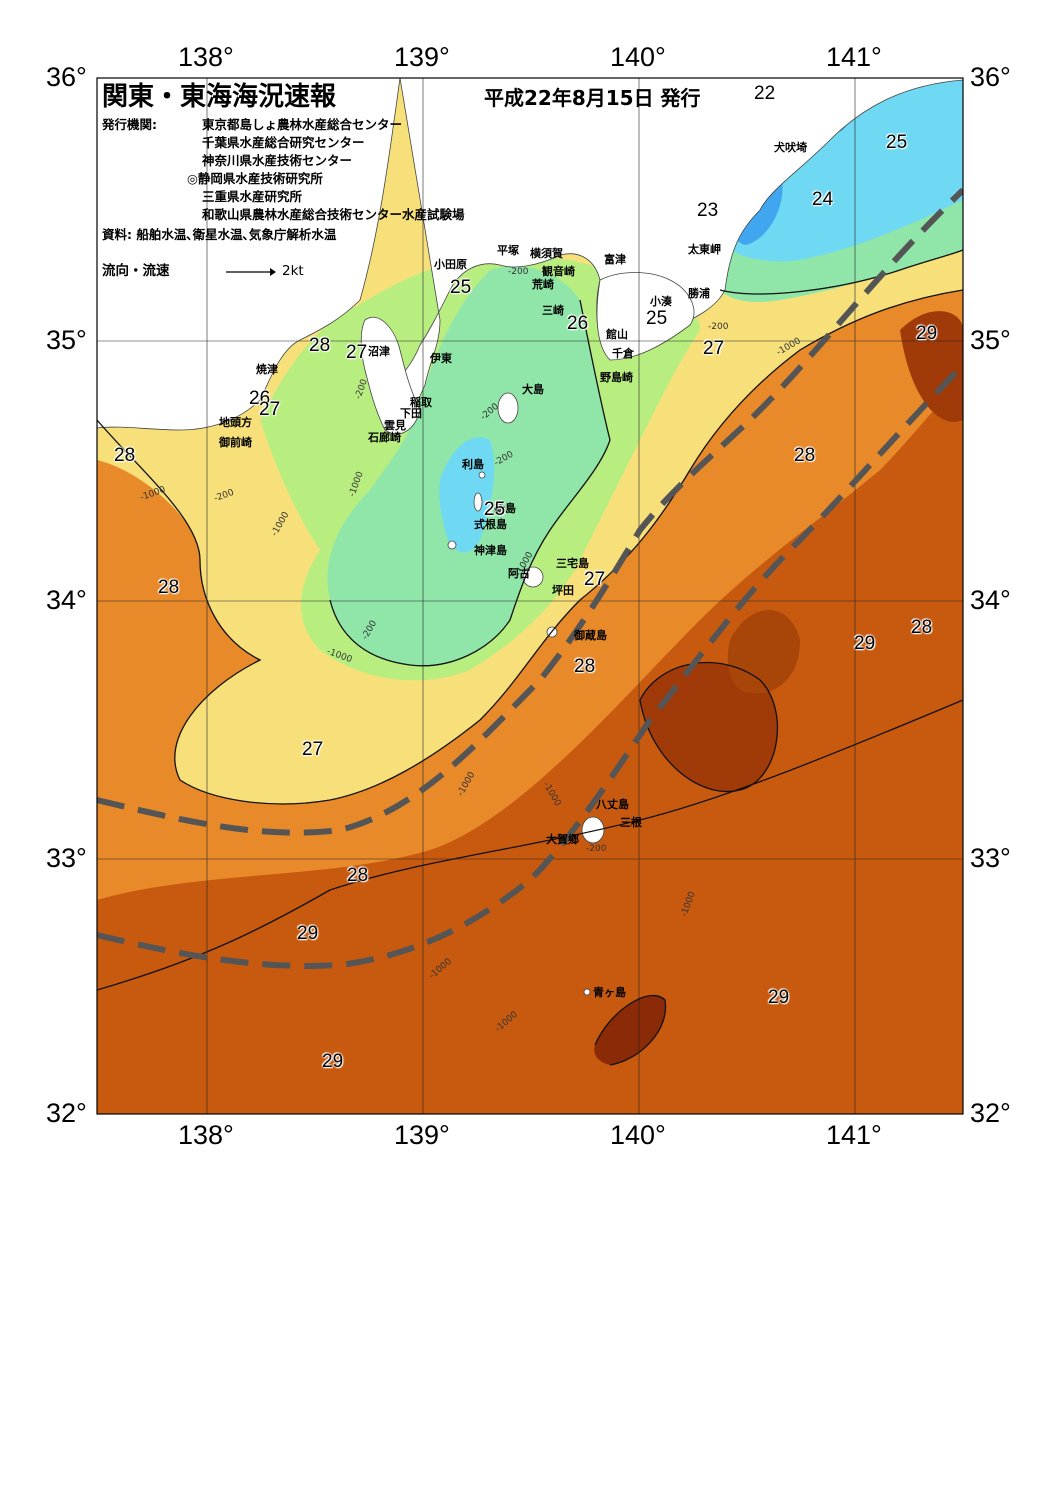  Describe the element at coordinates (631, 822) in the screenshot. I see `place-mitsune: 三根` at that location.